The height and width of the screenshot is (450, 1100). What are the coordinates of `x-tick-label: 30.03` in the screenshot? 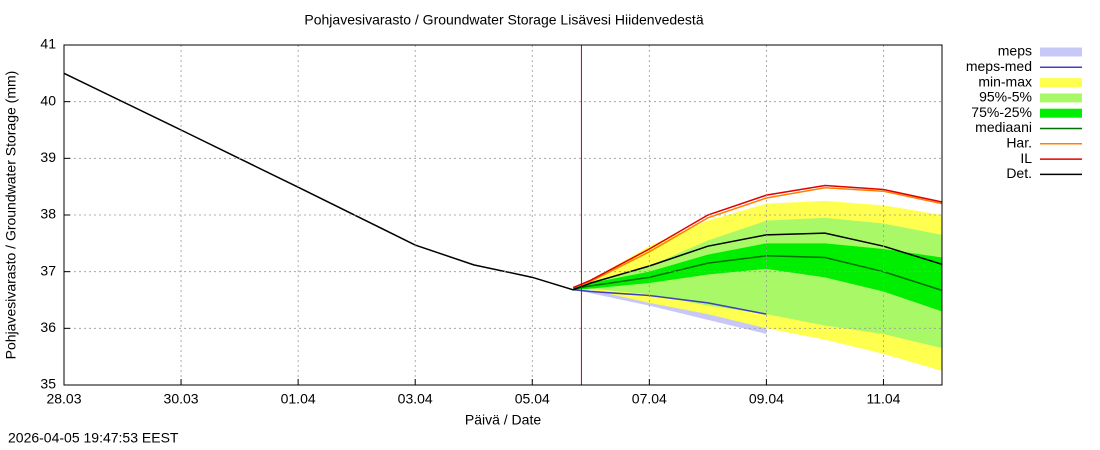 It's located at (181, 399).